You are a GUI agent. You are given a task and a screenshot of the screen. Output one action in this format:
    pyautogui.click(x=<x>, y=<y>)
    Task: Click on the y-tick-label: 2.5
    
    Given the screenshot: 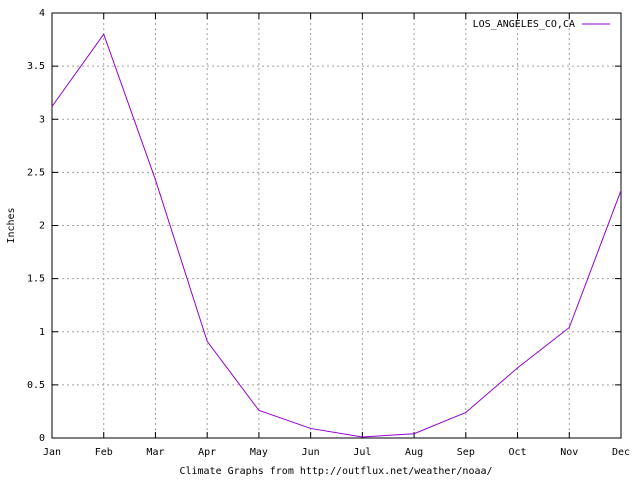 What is the action you would take?
    pyautogui.click(x=36, y=172)
    